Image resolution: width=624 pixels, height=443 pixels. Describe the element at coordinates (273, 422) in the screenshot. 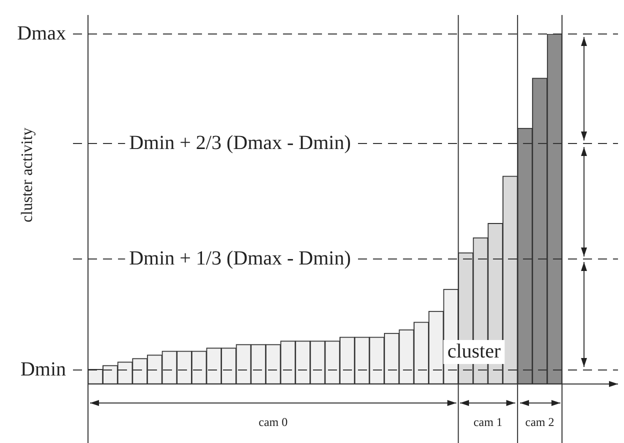

I see `text: cam 0` at that location.